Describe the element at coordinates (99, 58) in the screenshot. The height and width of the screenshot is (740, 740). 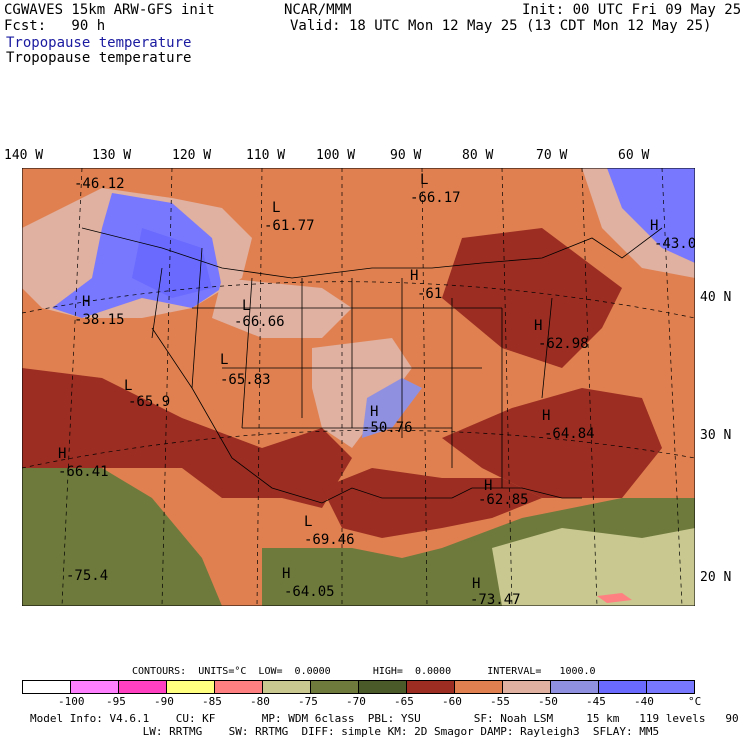
I see `field-title-secondary: Tropopause temperature` at that location.